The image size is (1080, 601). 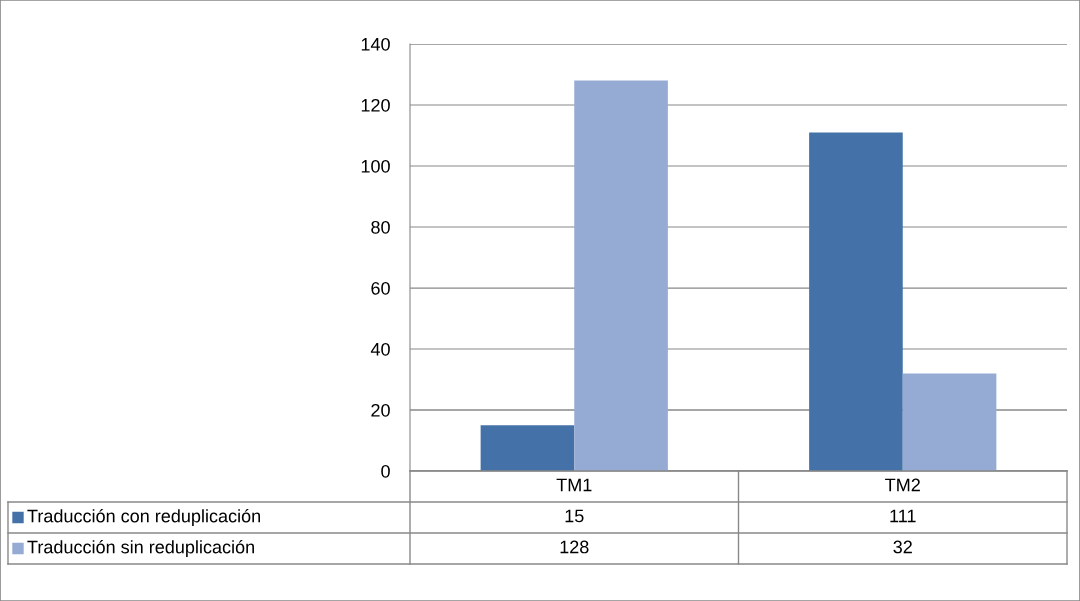 I want to click on y-tick-label: 40, so click(x=380, y=349).